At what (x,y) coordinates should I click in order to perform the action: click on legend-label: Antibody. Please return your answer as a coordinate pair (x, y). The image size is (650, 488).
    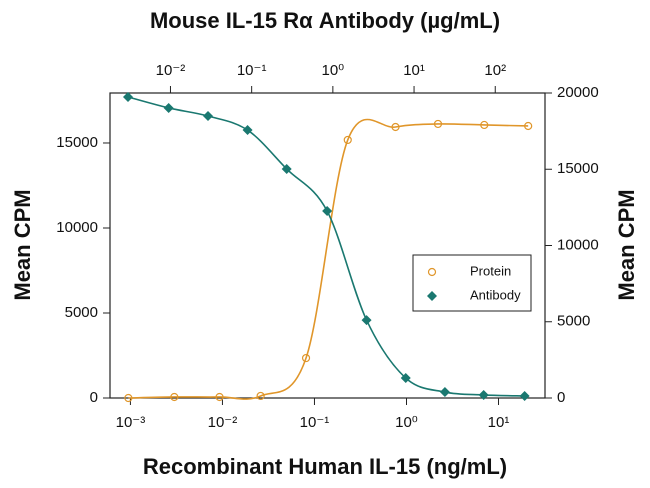
    Looking at the image, I should click on (495, 294).